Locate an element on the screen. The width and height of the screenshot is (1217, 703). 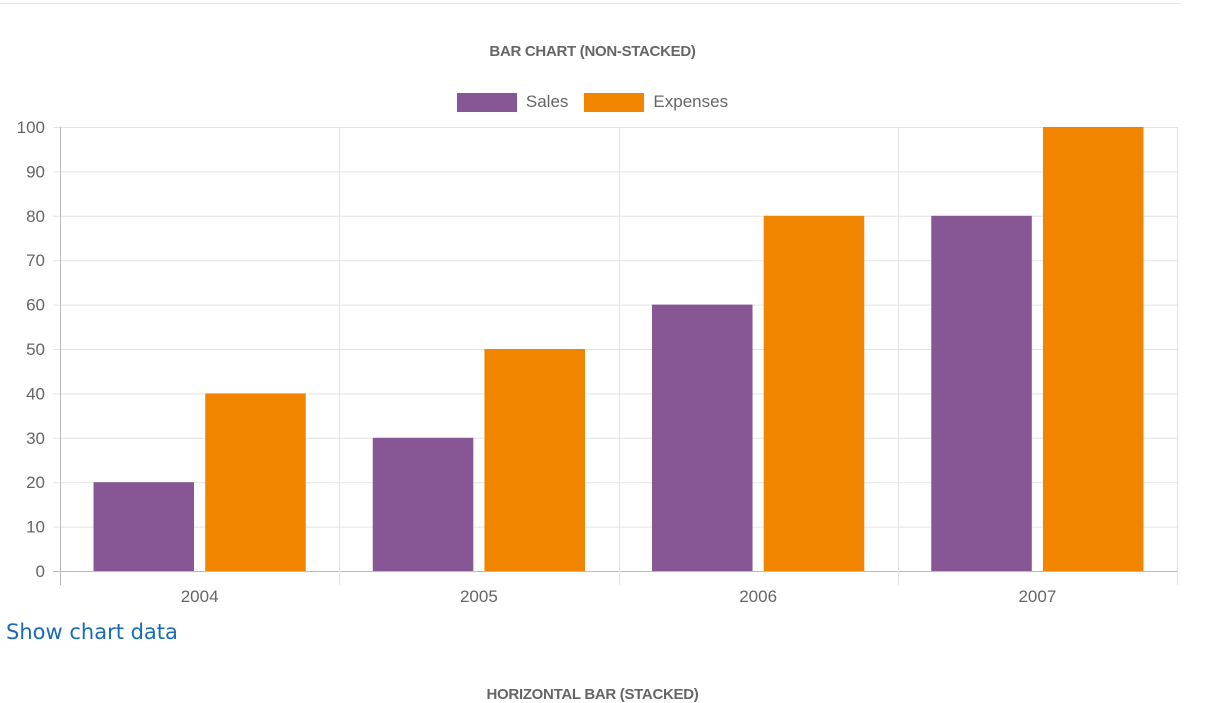
chart-legend: Sales Expenses is located at coordinates (592, 102).